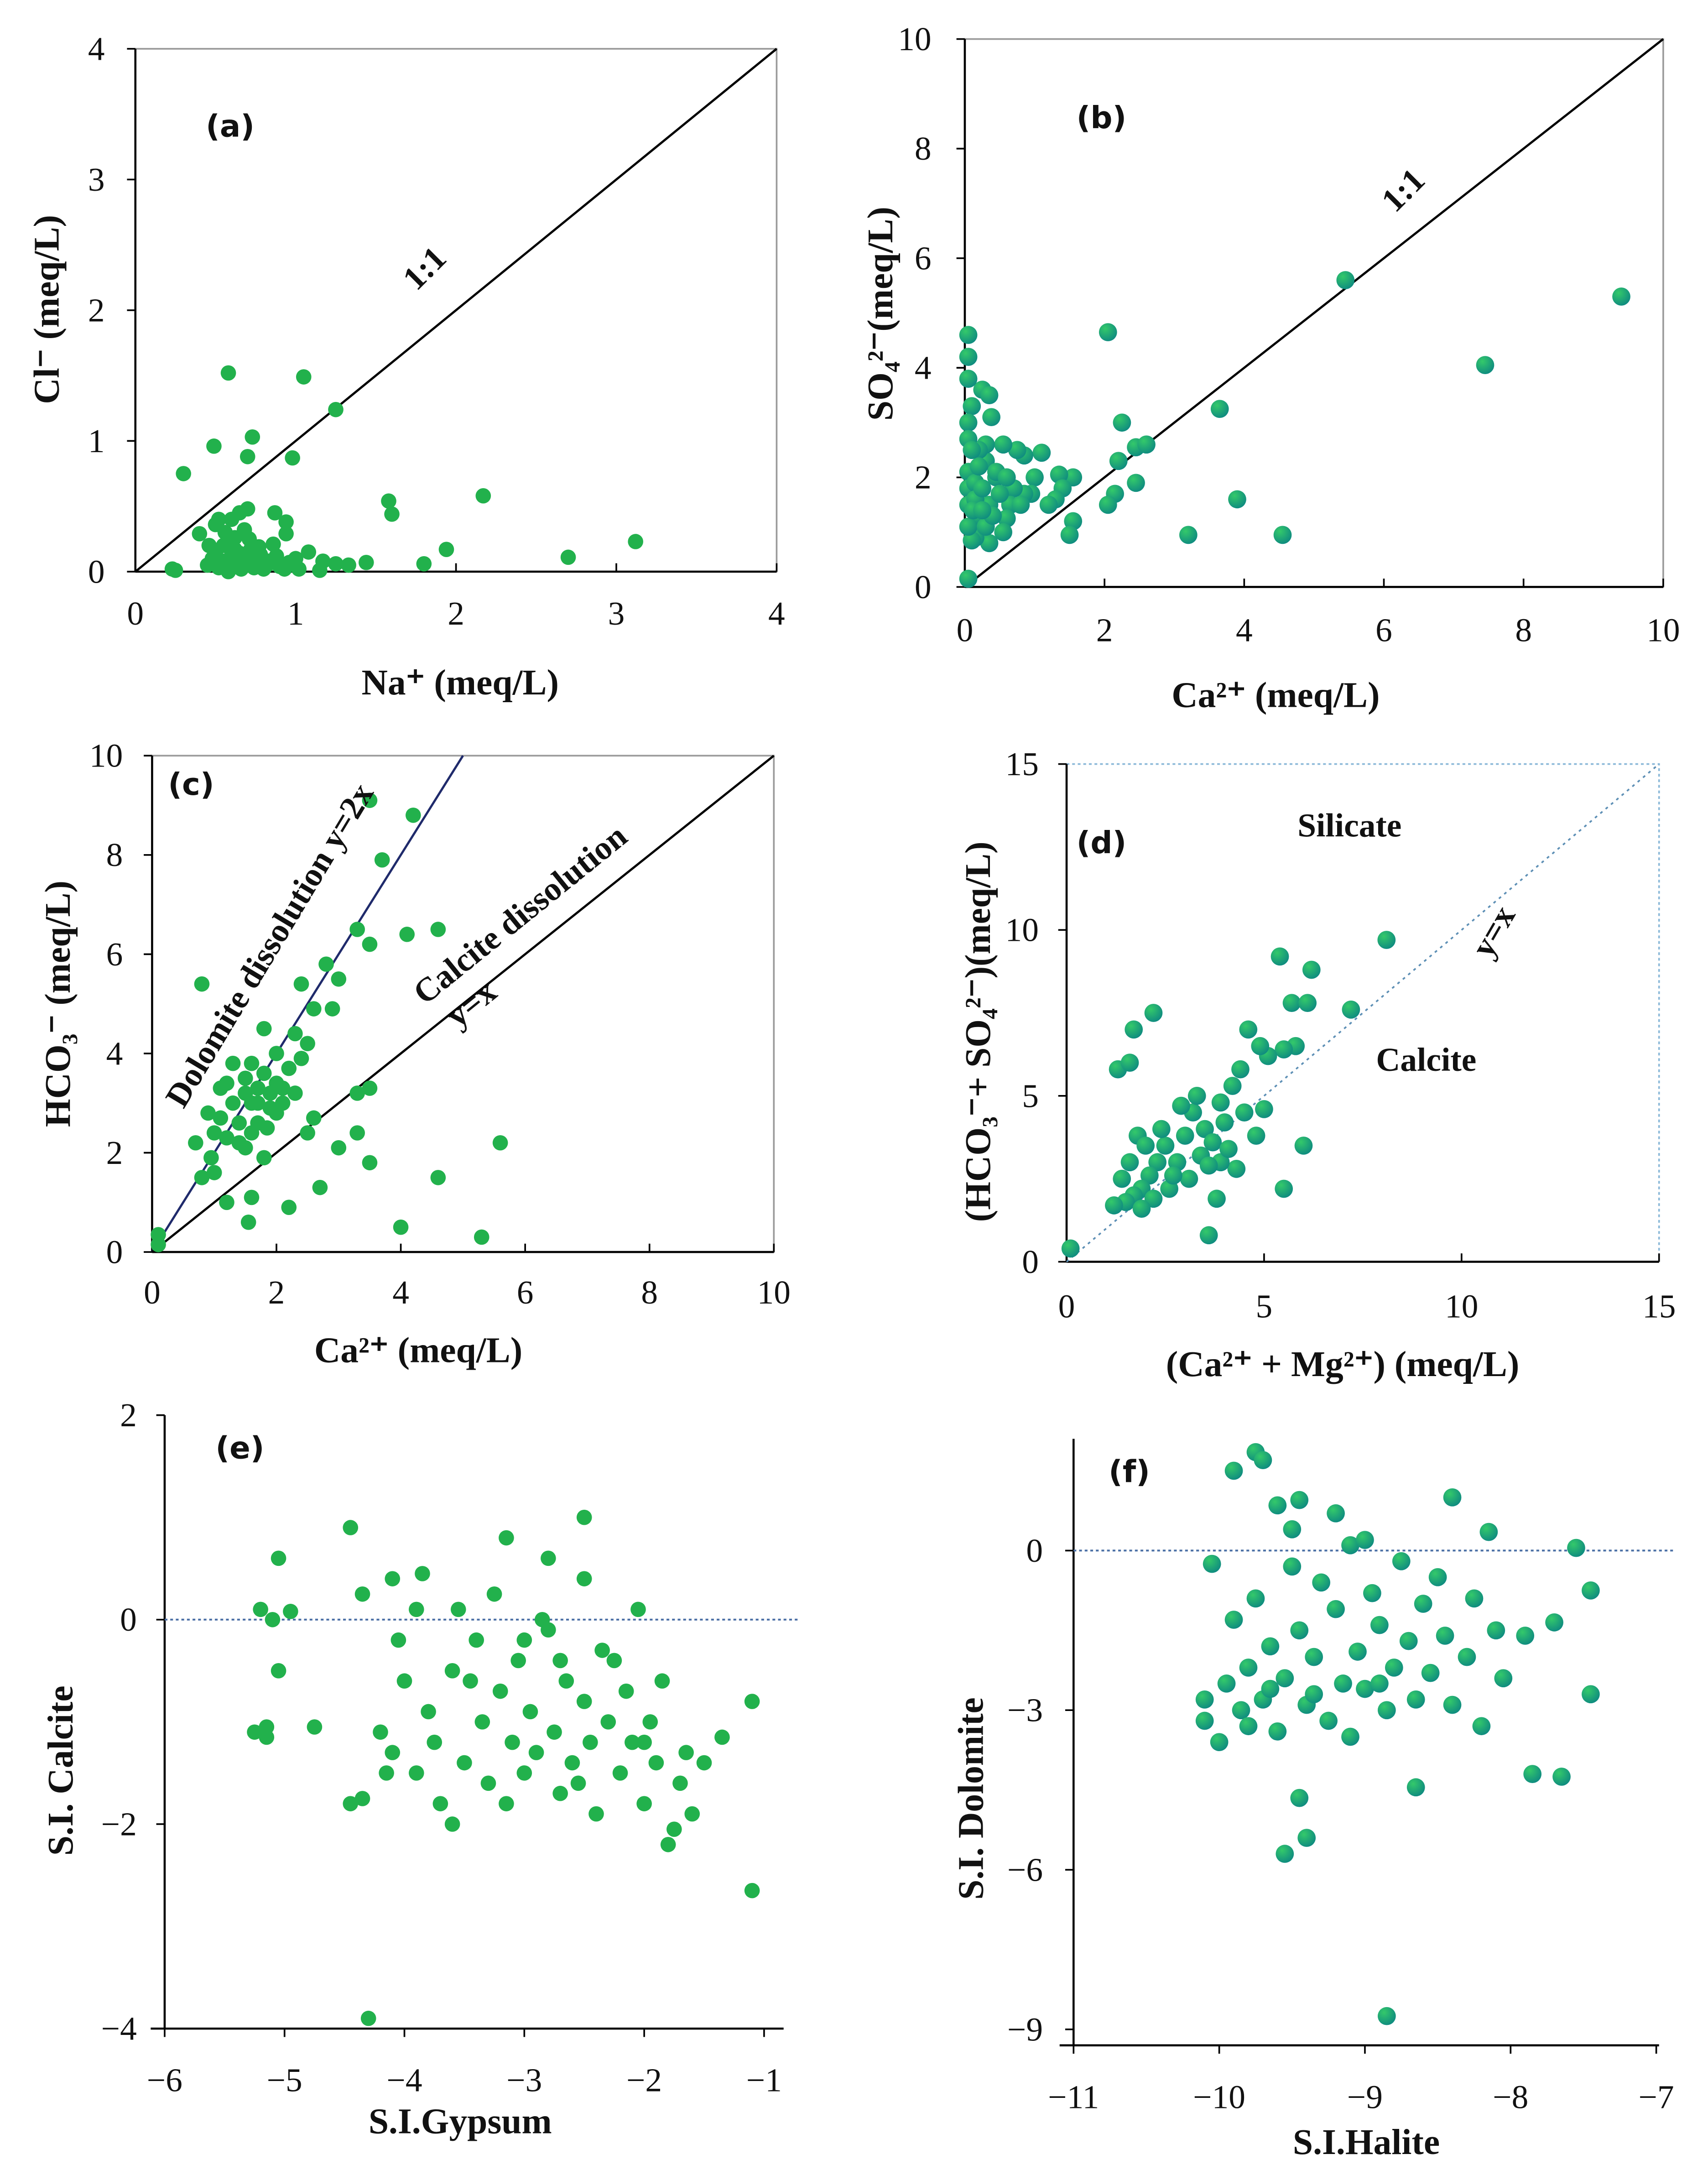  I want to click on x-axis-label: Na⁺ (meq/L), so click(461, 682).